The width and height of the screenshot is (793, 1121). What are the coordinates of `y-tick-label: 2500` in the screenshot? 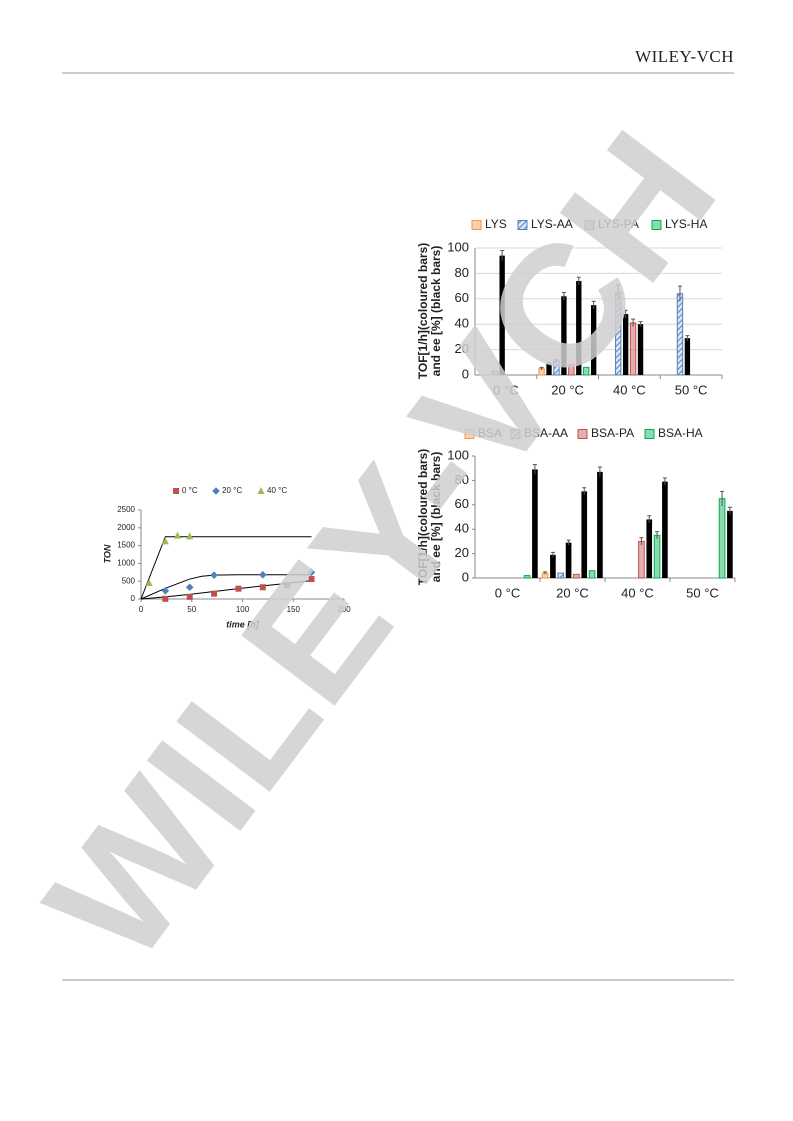 It's located at (126, 509).